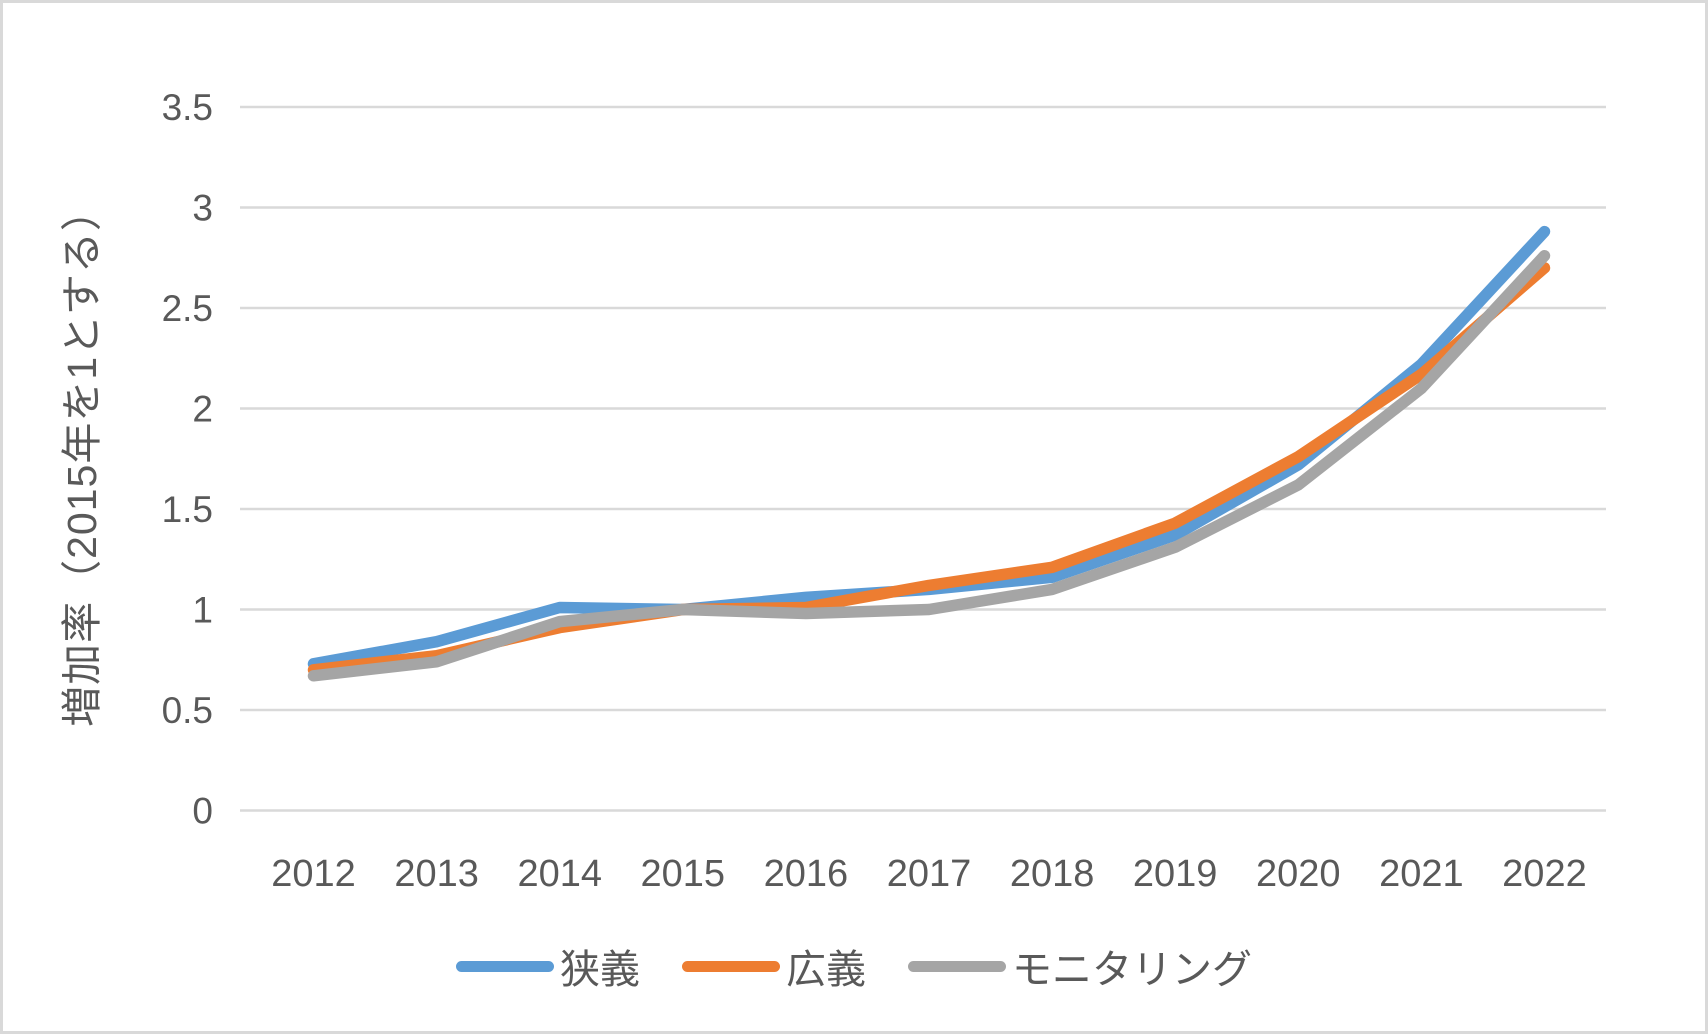 The image size is (1708, 1034). I want to click on x-axis-tick-label: 2016, so click(806, 874).